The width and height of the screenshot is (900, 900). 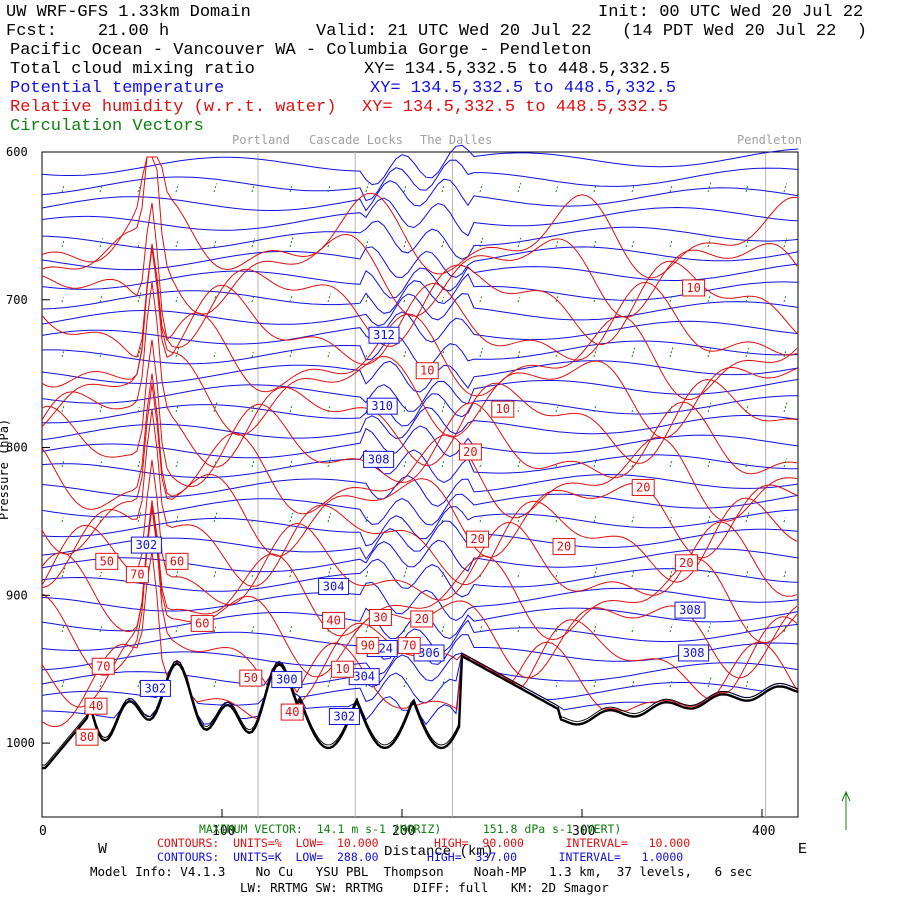 I want to click on theta-label: 310, so click(x=382, y=406).